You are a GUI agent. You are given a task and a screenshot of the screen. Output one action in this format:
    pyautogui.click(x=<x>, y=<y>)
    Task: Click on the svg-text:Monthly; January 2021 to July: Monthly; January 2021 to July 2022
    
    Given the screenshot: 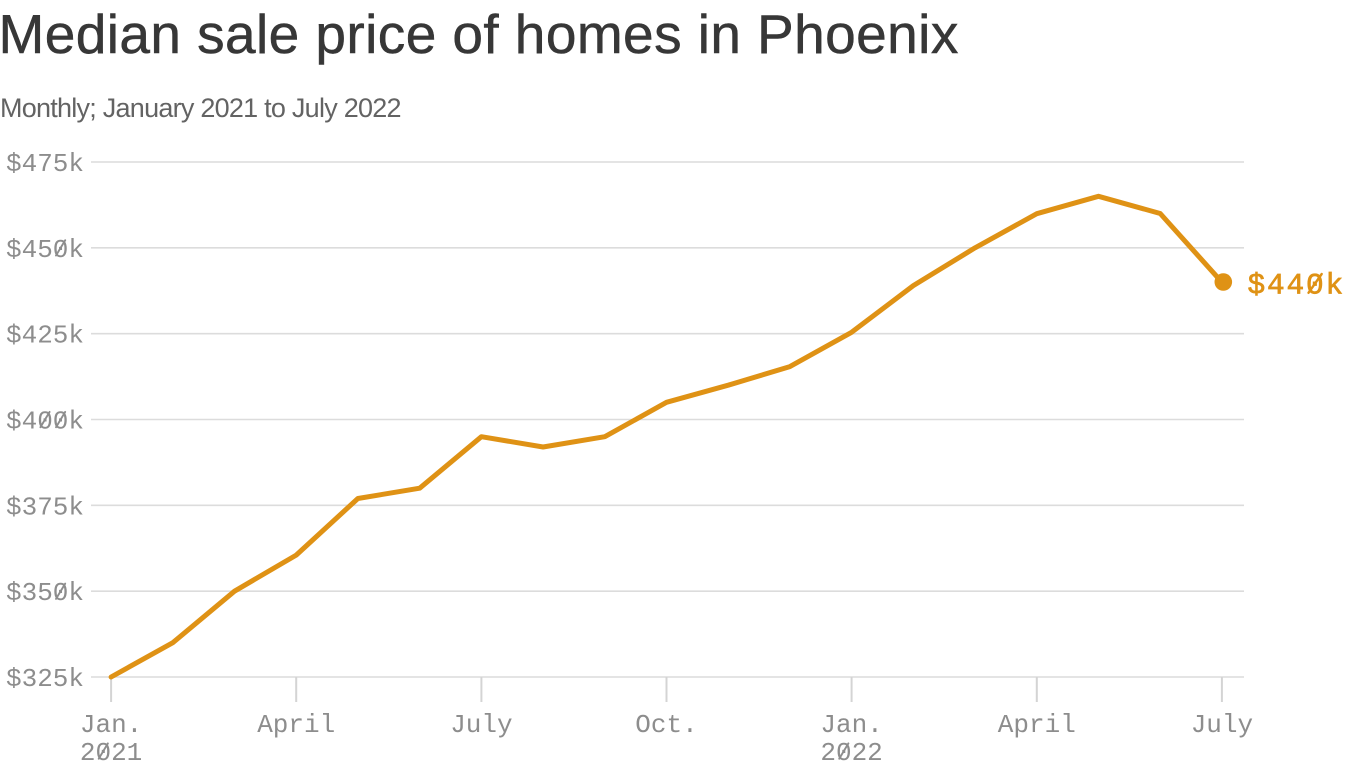 What is the action you would take?
    pyautogui.click(x=200, y=108)
    